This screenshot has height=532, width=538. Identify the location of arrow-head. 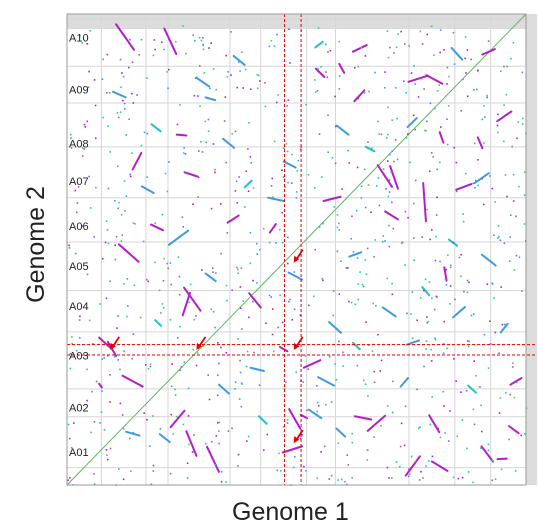
(113, 346).